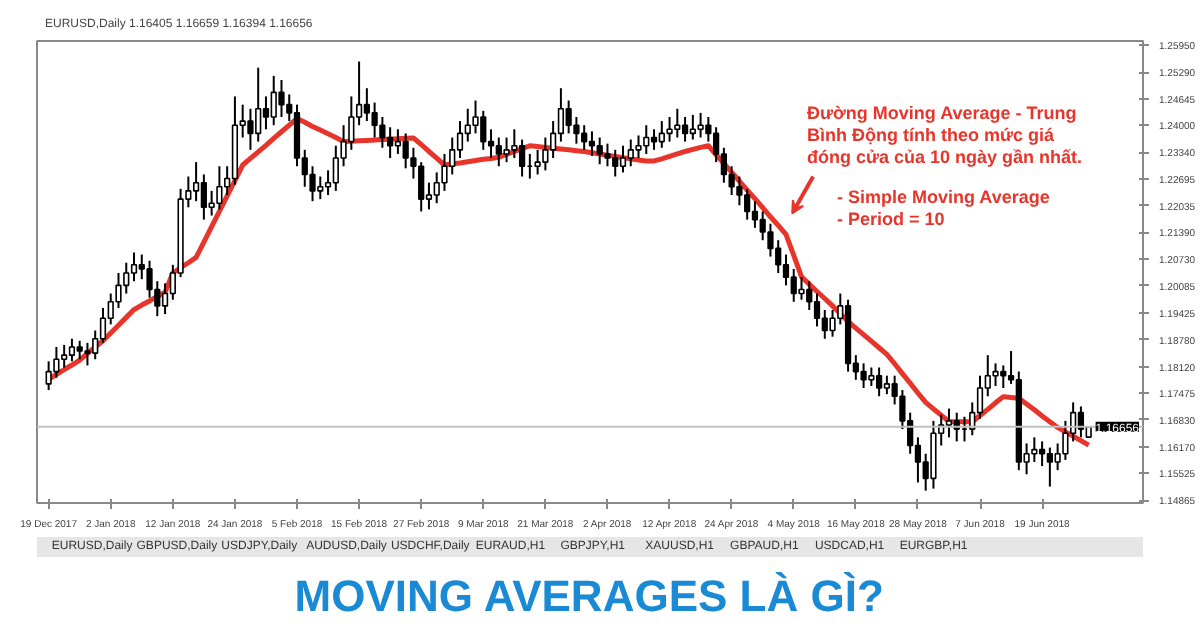  Describe the element at coordinates (589, 596) in the screenshot. I see `text: MOVING AVERAGES LÀ GÌ?` at that location.